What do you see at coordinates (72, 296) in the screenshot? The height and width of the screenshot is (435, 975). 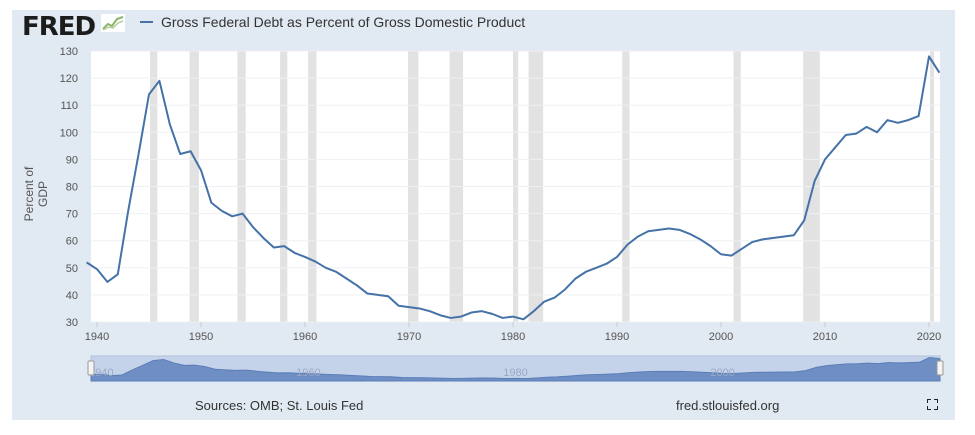 I see `y-tick-label: 40` at bounding box center [72, 296].